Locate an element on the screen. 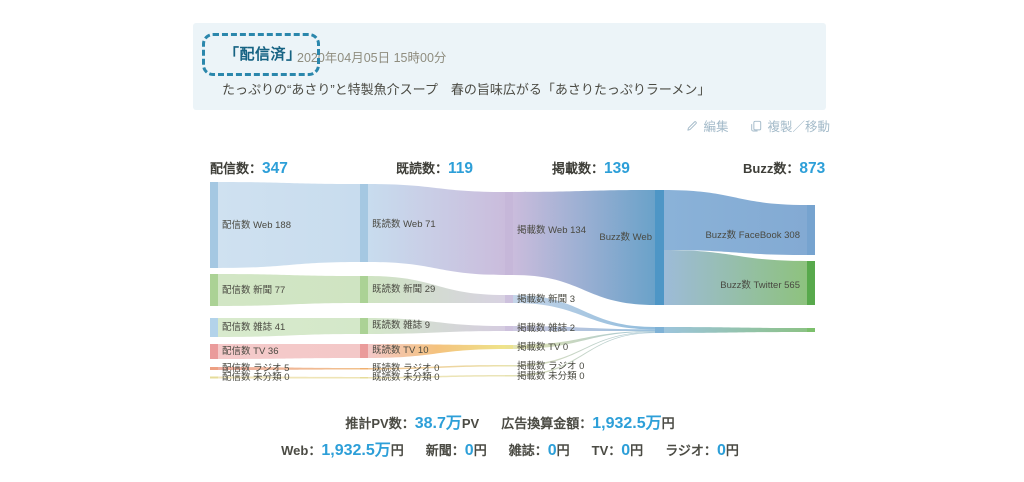  summary-row-1: 推計PV数： 38.7万 PV 広告換算金額： 1,932.5万円 is located at coordinates (510, 421).